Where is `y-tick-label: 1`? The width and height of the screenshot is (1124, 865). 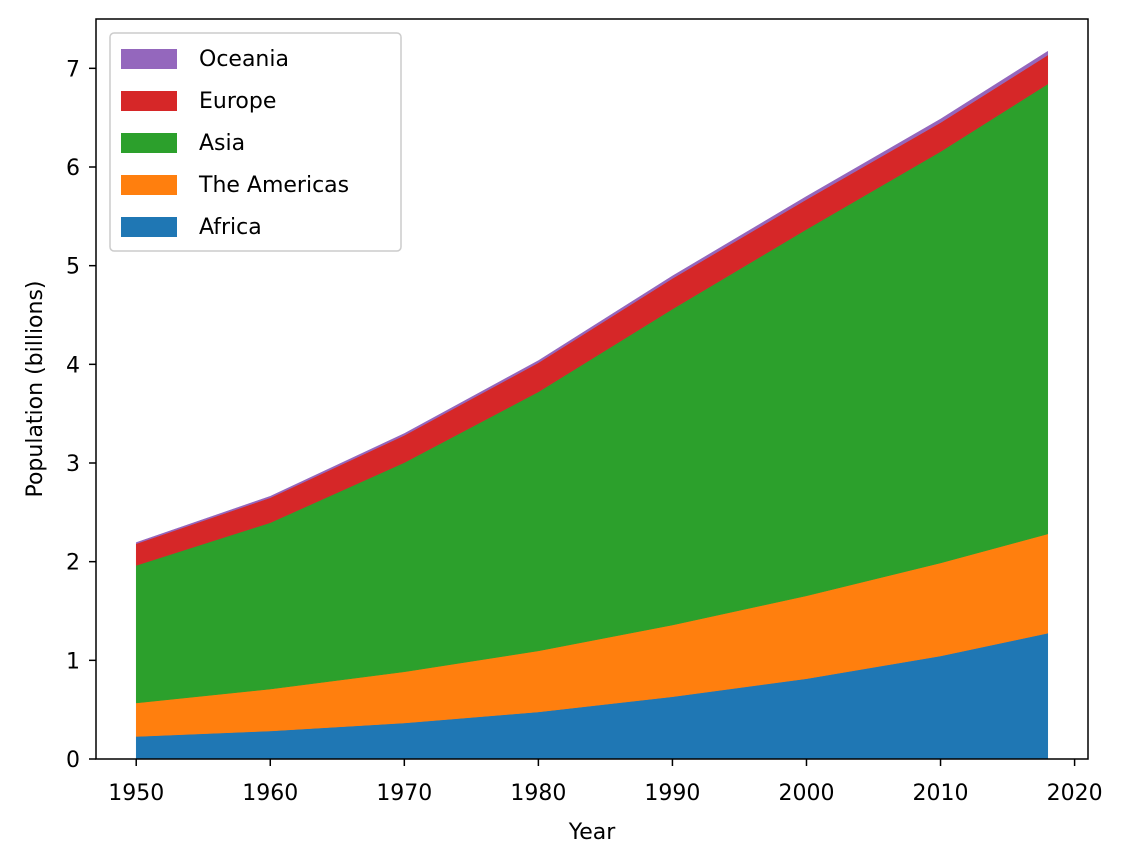
y-tick-label: 1 is located at coordinates (73, 661).